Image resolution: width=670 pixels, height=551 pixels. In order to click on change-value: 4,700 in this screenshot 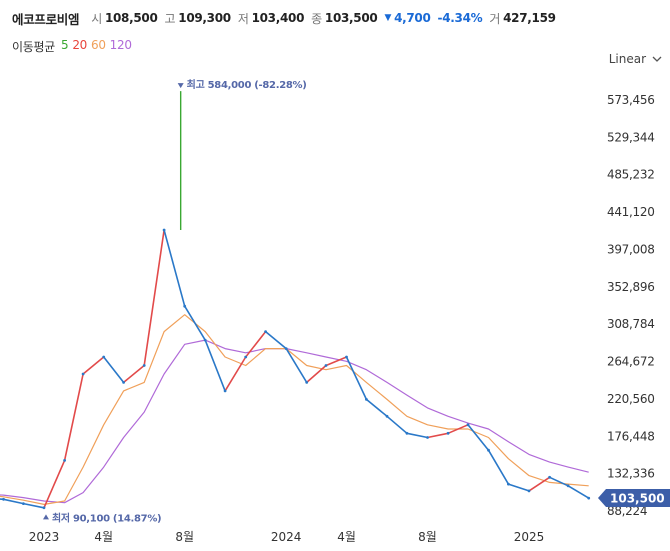, I will do `click(412, 18)`.